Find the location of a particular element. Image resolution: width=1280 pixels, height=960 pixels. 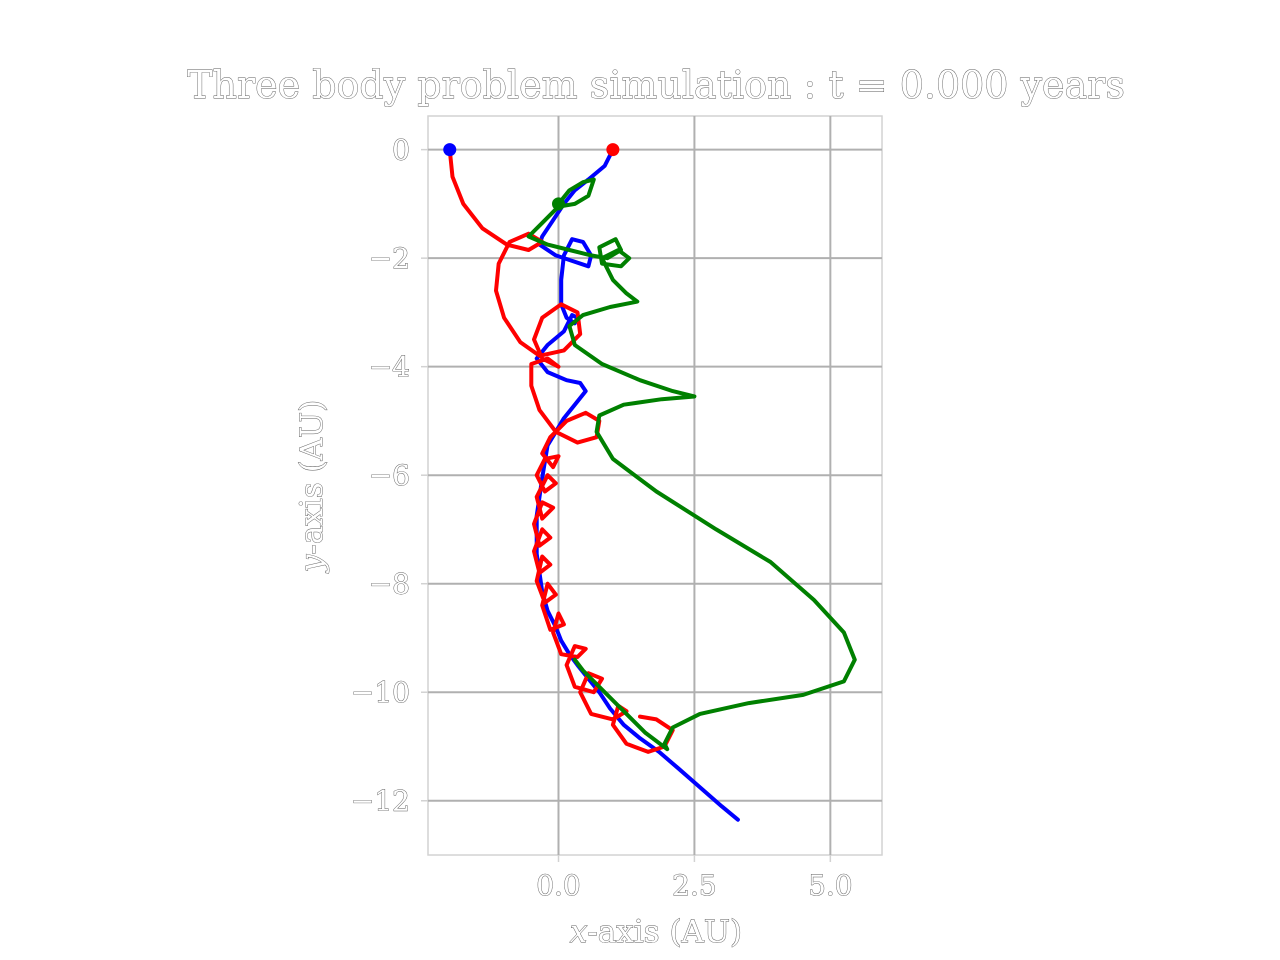

y-tick-label: −10 is located at coordinates (380, 692).